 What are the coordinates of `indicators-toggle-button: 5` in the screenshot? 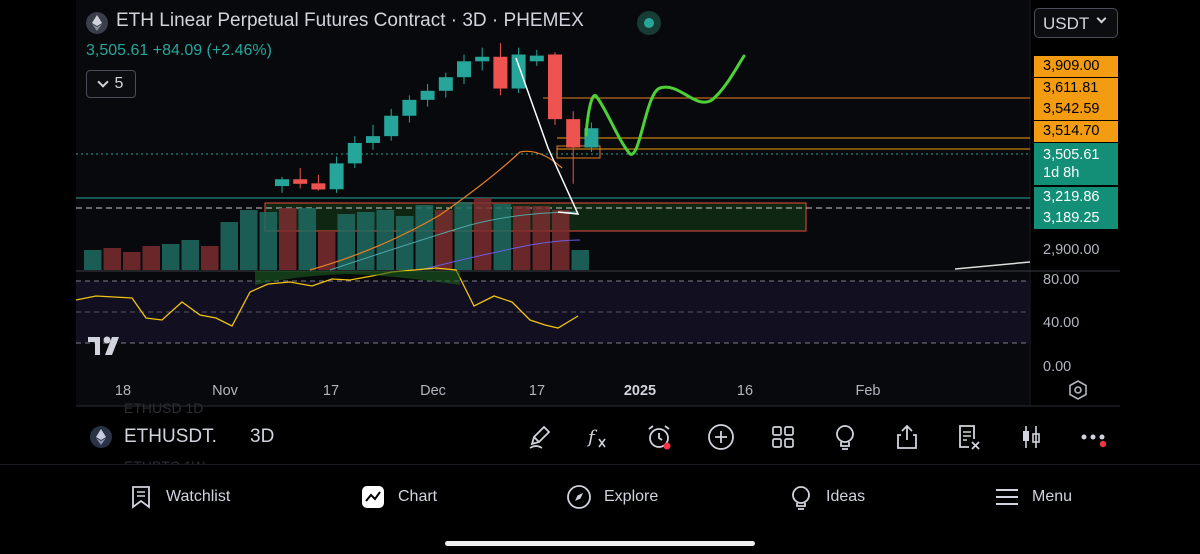 It's located at (111, 84).